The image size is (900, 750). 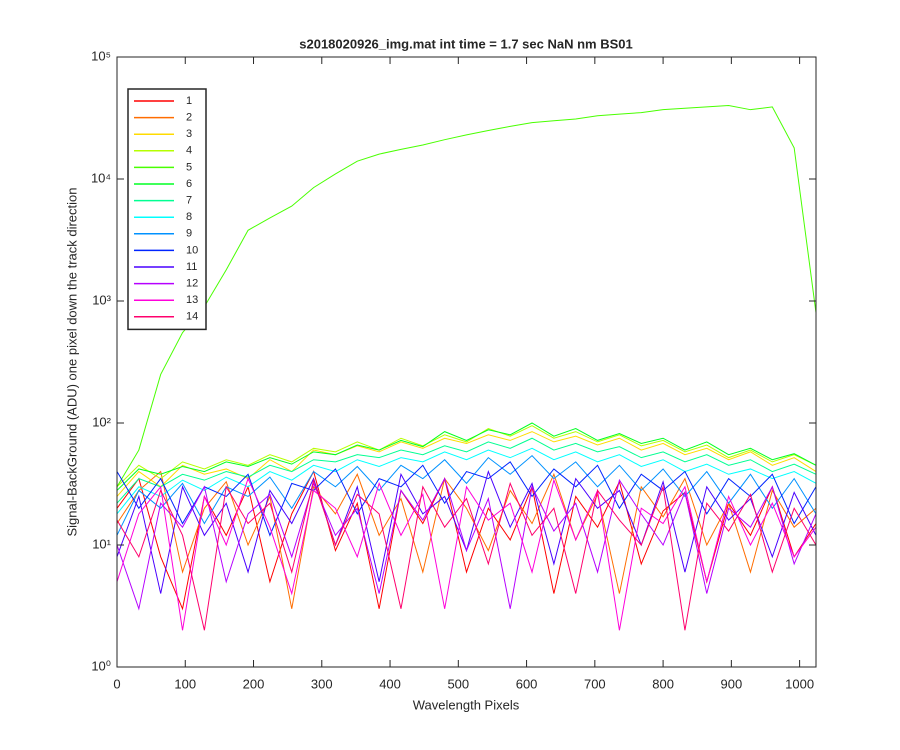 I want to click on y-tick-label: 10¹, so click(x=101, y=543).